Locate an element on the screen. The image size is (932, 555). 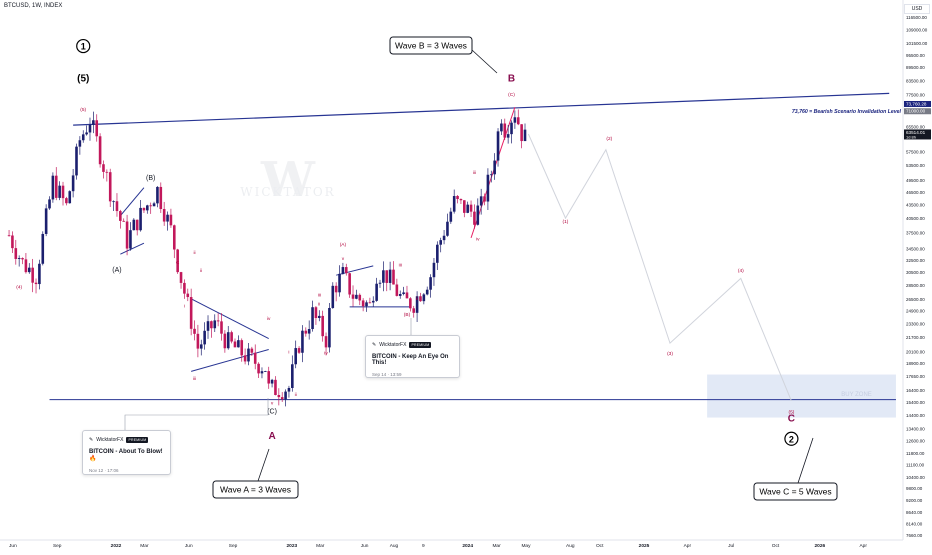
price-tick-label: 37500.00 is located at coordinates (915, 233).